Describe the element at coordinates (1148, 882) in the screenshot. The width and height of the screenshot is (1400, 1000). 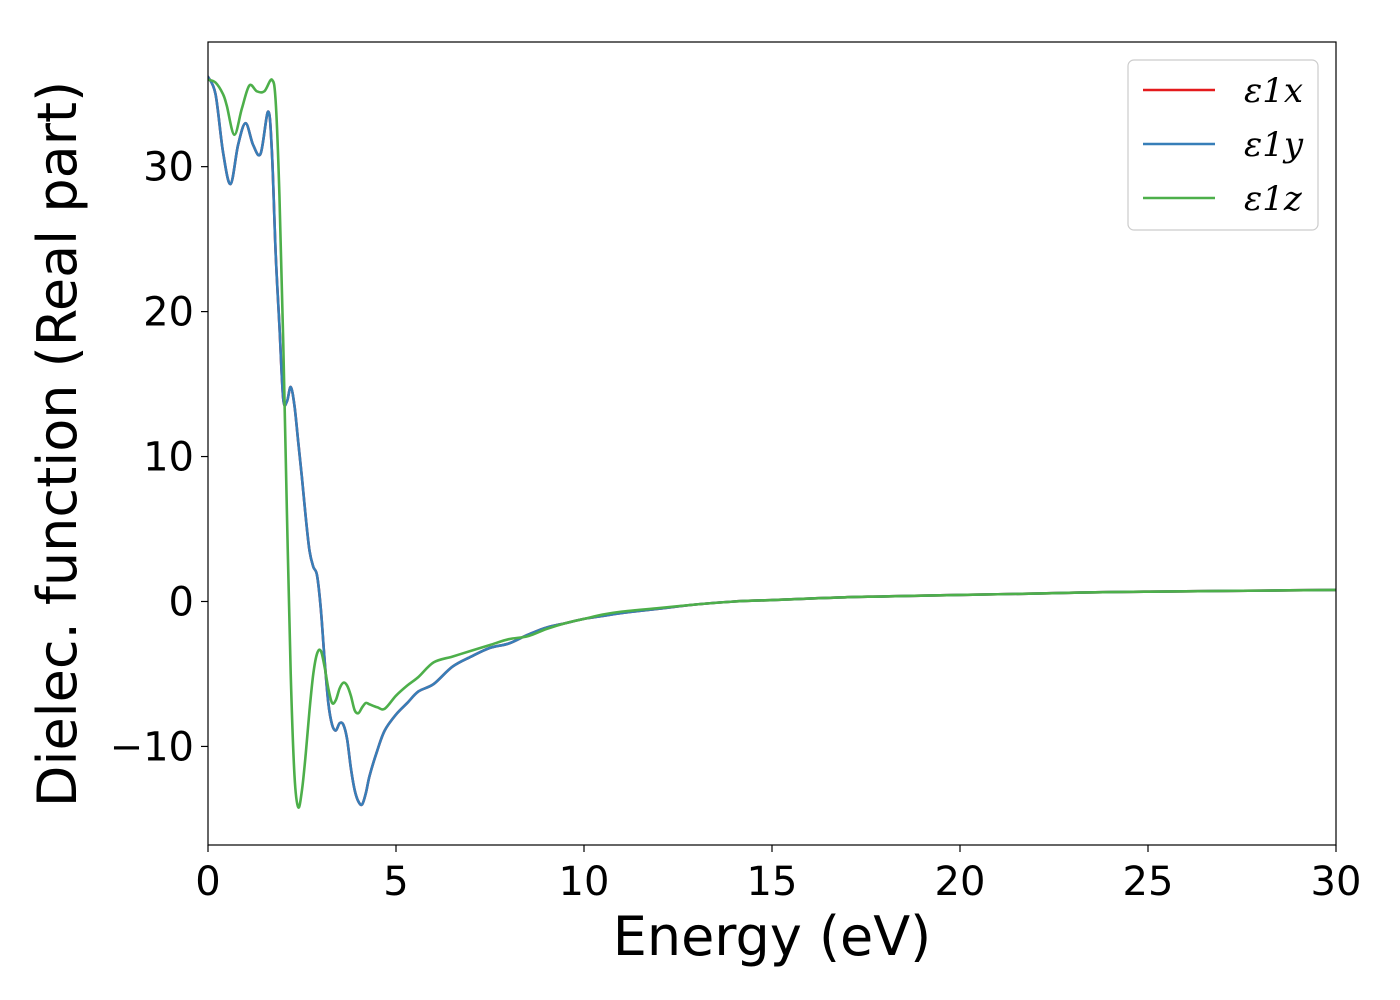
I see `x-tick-label: 25` at that location.